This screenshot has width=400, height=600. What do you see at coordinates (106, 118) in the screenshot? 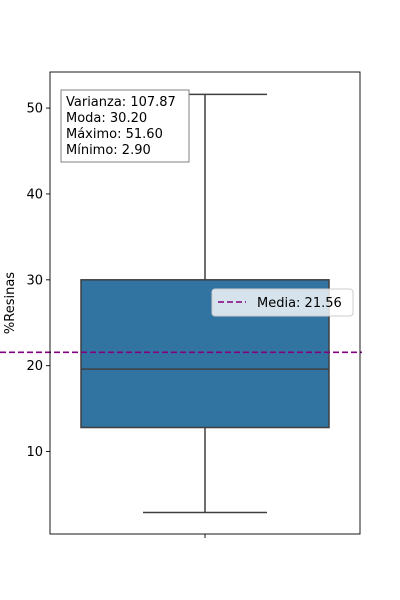
I see `stats-moda: Moda: 30.20` at bounding box center [106, 118].